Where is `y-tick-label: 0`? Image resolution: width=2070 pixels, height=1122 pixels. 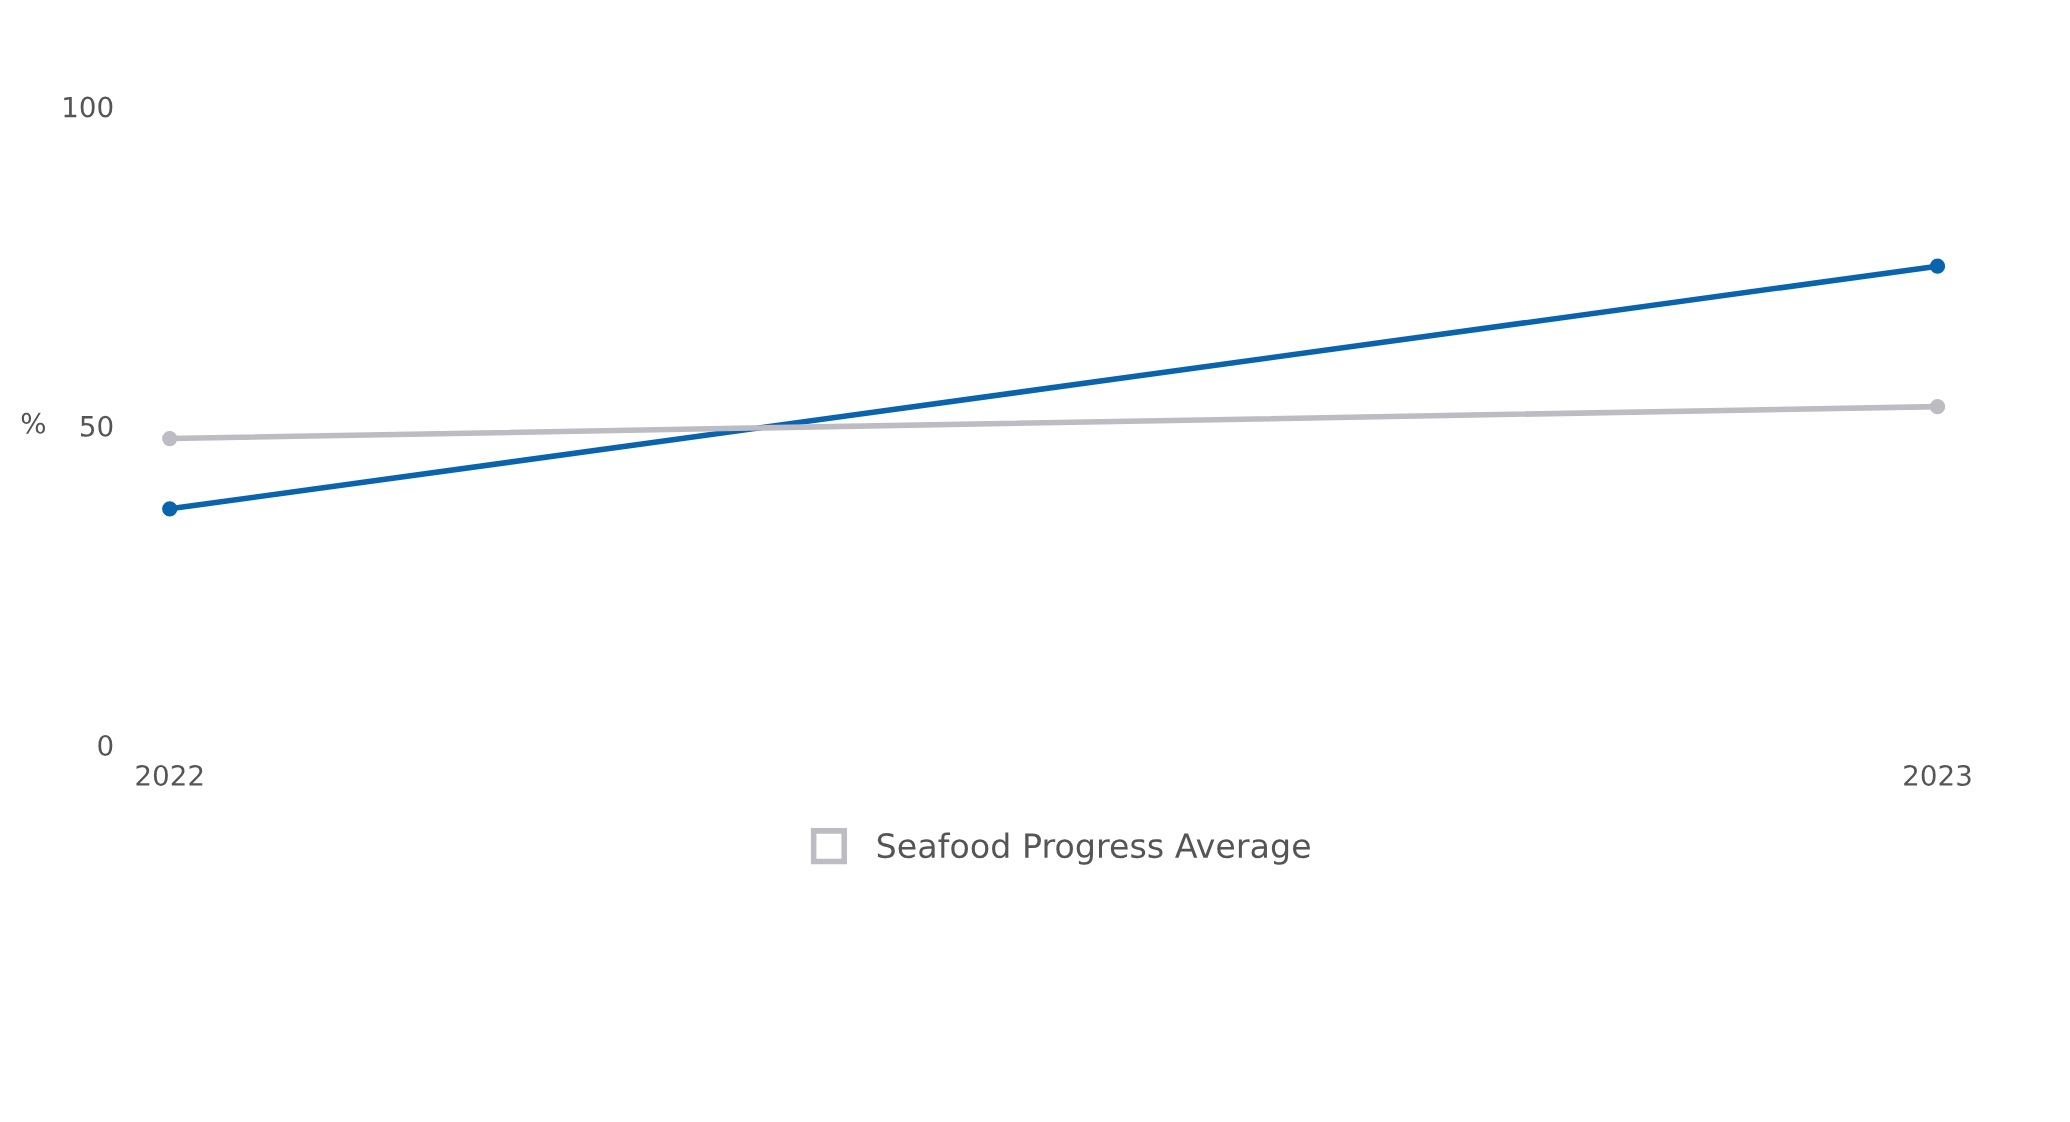 y-tick-label: 0 is located at coordinates (105, 745).